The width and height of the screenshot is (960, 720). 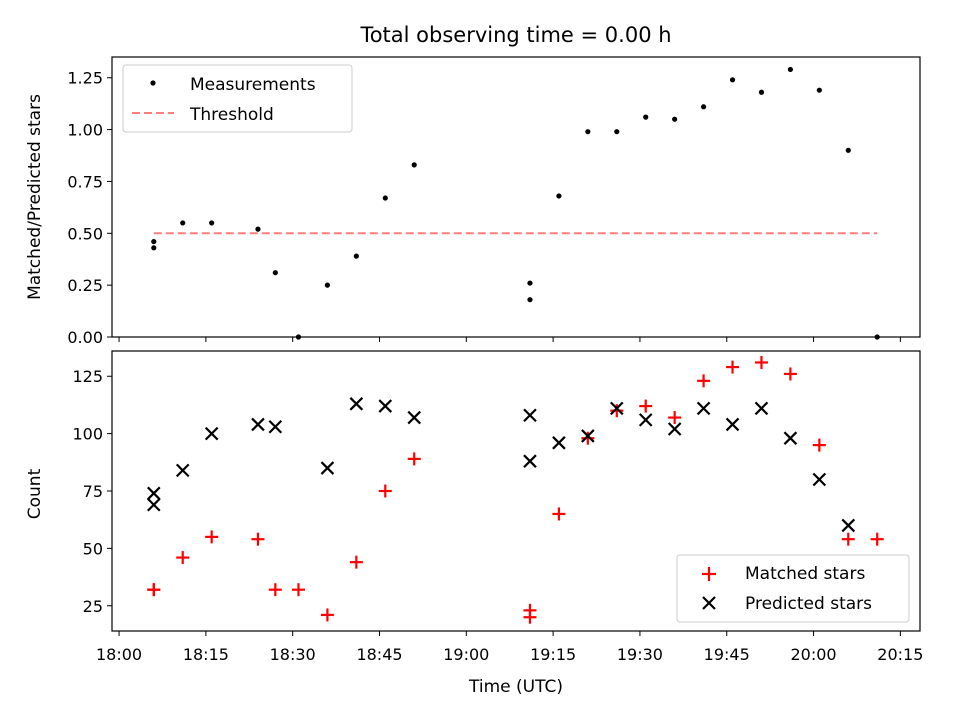 What do you see at coordinates (793, 588) in the screenshot?
I see `bottom-panel-legend-box` at bounding box center [793, 588].